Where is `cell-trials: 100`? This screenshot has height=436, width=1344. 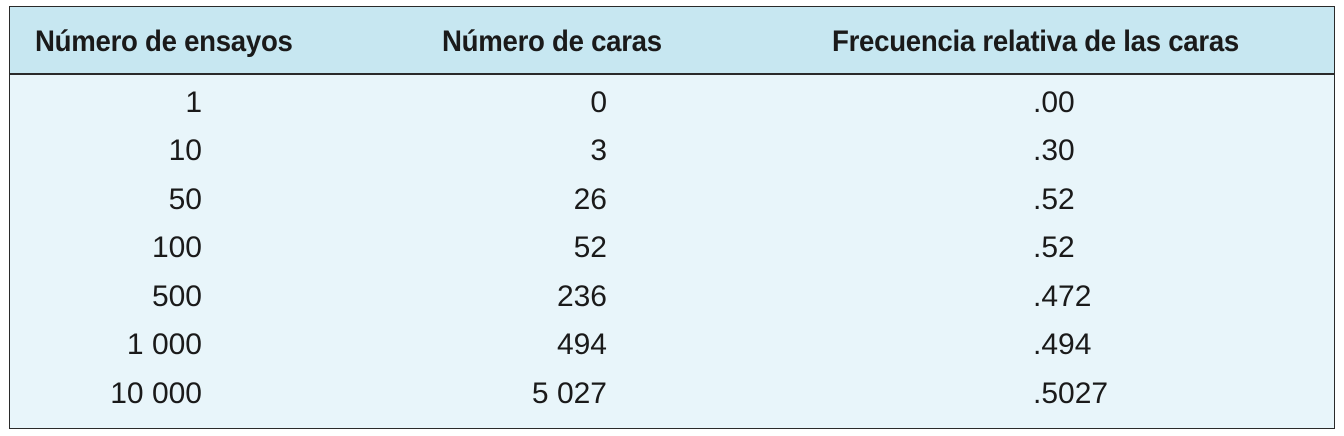
cell-trials: 100 is located at coordinates (176, 247).